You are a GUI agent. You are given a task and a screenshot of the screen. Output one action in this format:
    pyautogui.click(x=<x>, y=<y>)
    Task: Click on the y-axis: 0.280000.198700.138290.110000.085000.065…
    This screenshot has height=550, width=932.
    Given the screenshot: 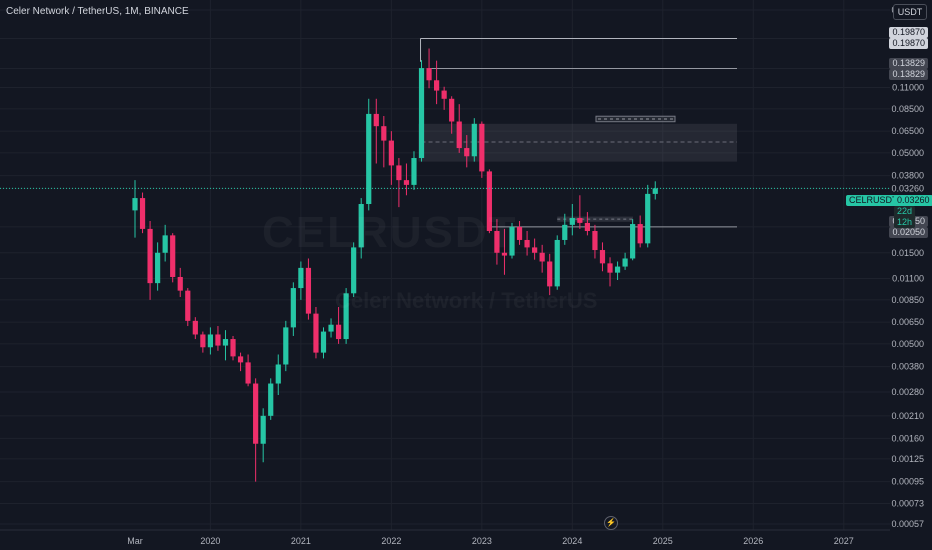 What is the action you would take?
    pyautogui.click(x=907, y=267)
    